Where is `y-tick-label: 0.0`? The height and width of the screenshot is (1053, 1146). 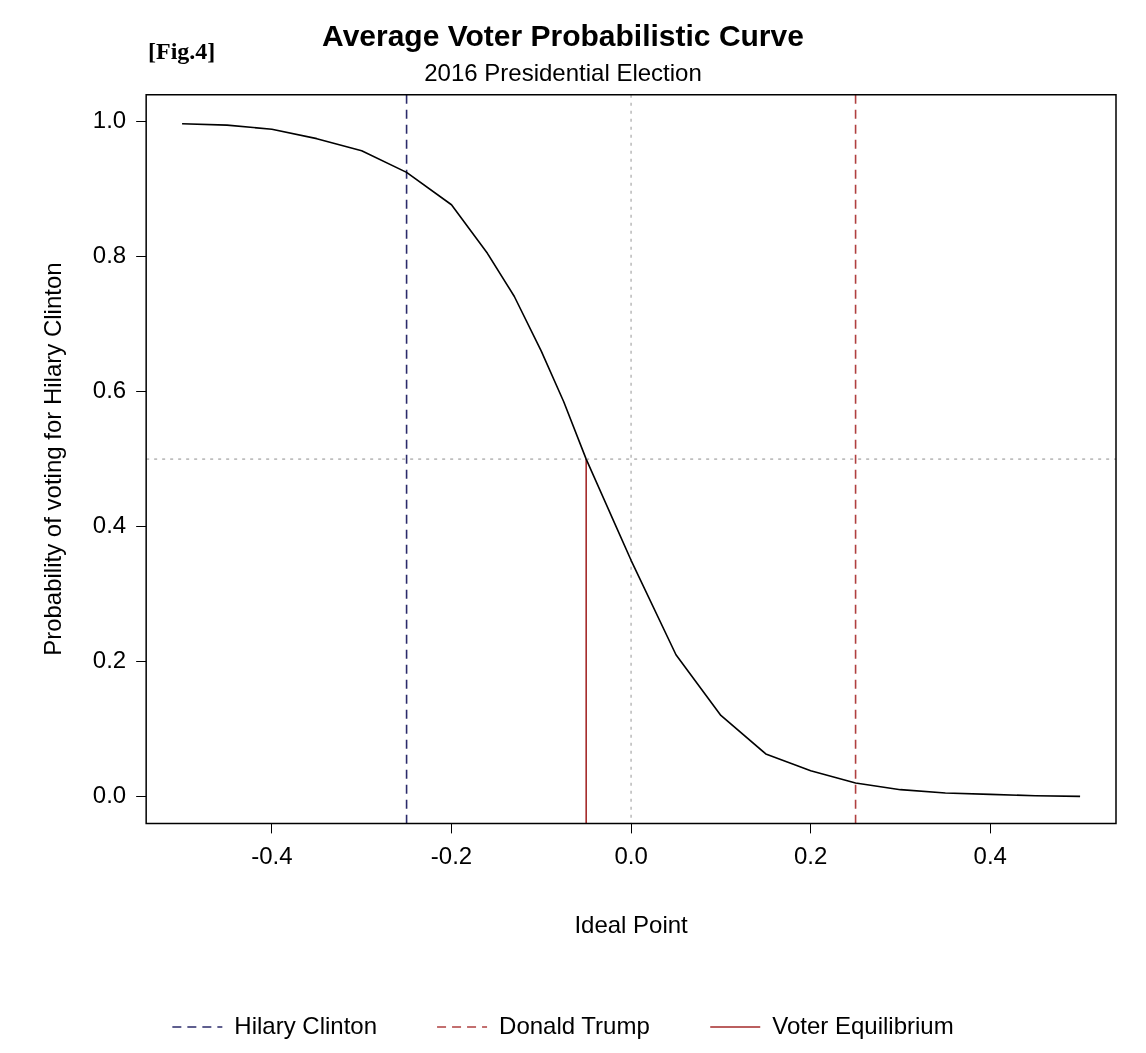
y-tick-label: 0.0 is located at coordinates (109, 795).